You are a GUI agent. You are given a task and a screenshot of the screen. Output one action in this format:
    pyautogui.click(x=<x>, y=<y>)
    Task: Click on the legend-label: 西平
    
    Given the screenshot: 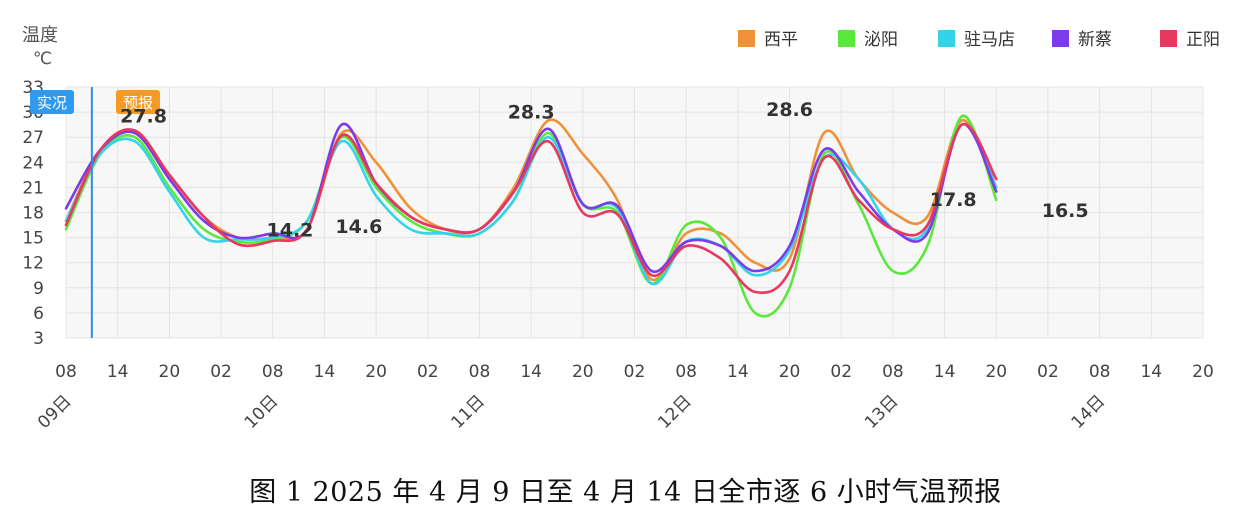 What is the action you would take?
    pyautogui.click(x=781, y=40)
    